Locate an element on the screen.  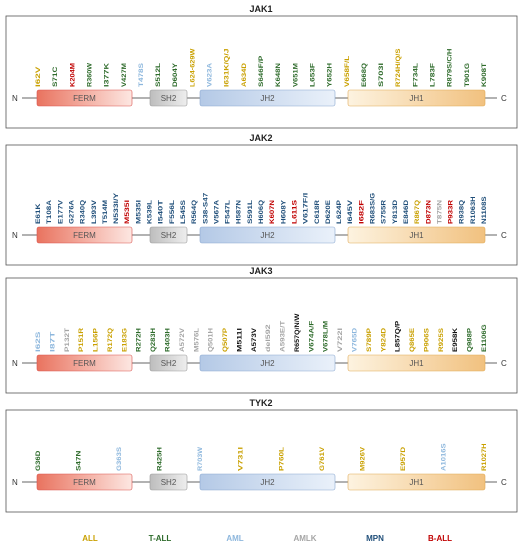
mutation-label: R360W is located at coordinates (91, 75).